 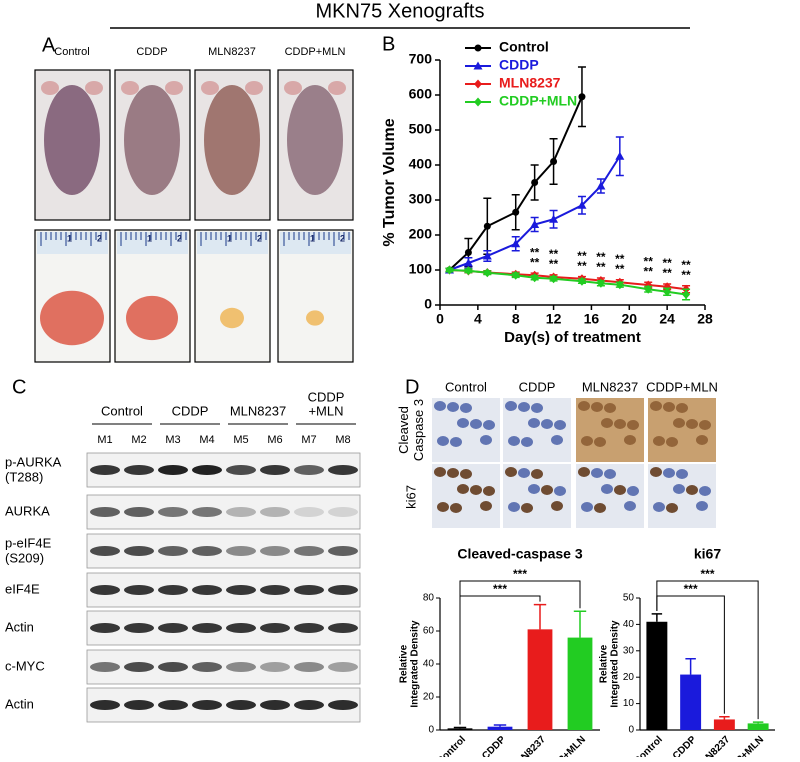 I want to click on sample-label: M2, so click(x=138, y=440).